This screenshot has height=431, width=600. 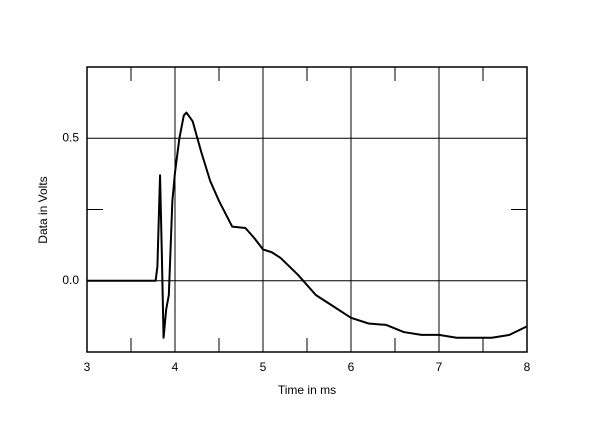 What do you see at coordinates (70, 280) in the screenshot?
I see `y-tick-label: 0.0` at bounding box center [70, 280].